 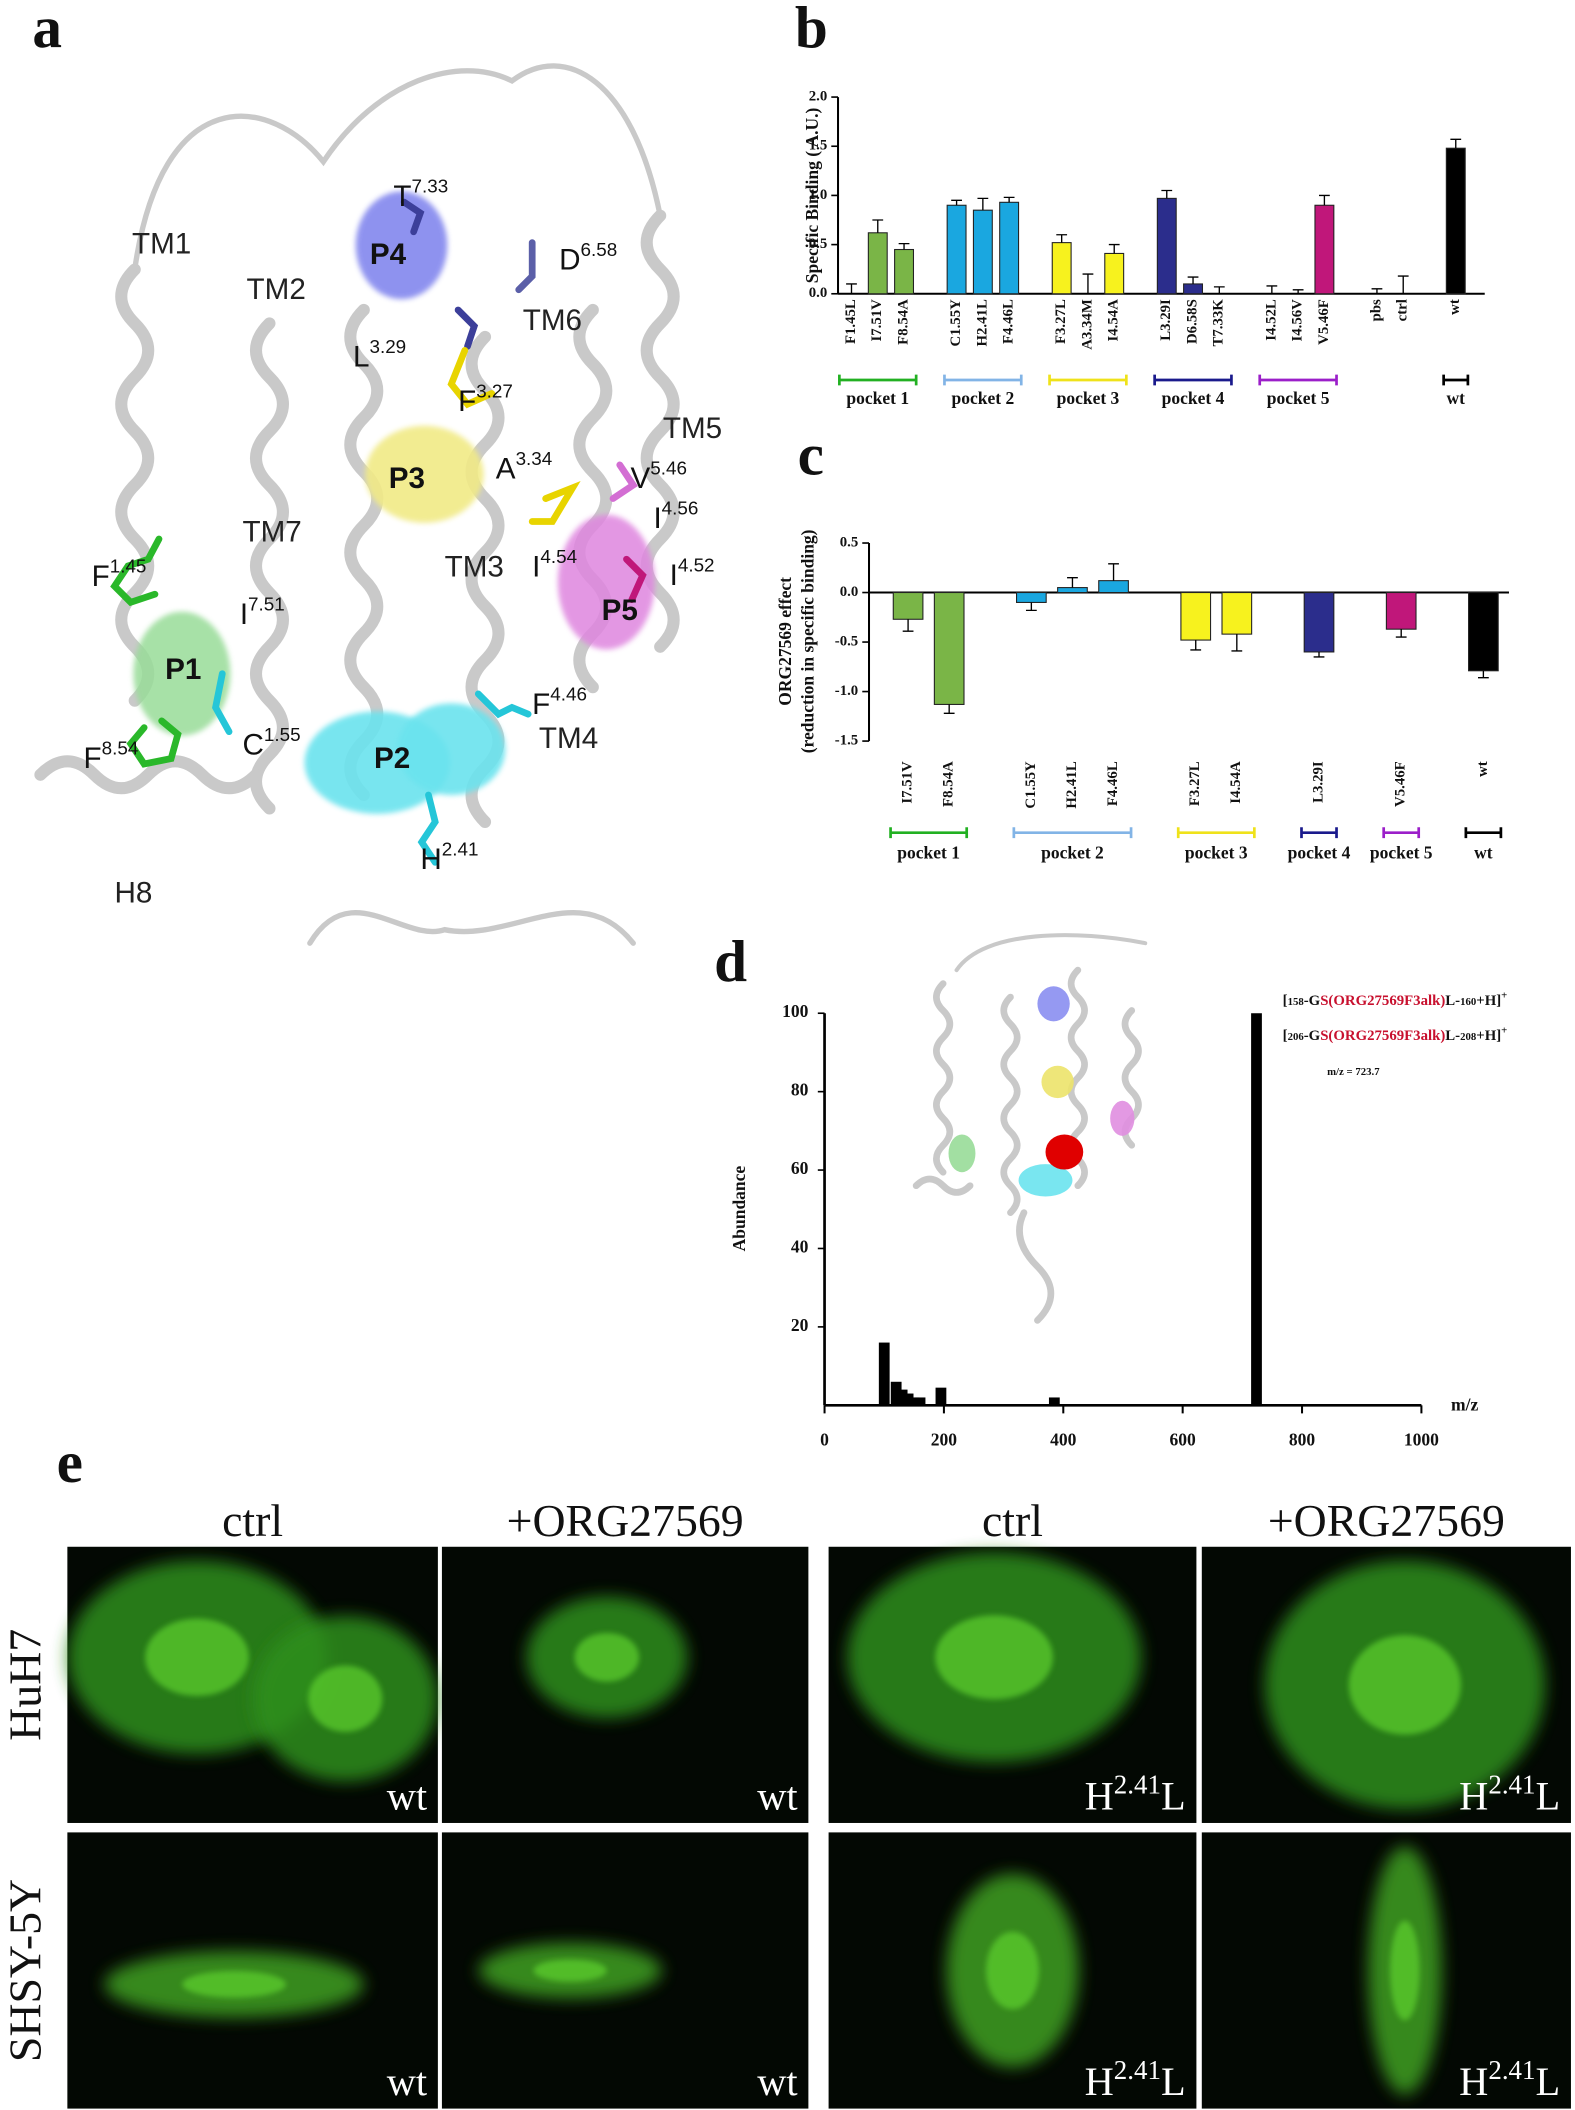 What do you see at coordinates (982, 322) in the screenshot?
I see `category-label: H2.41L` at bounding box center [982, 322].